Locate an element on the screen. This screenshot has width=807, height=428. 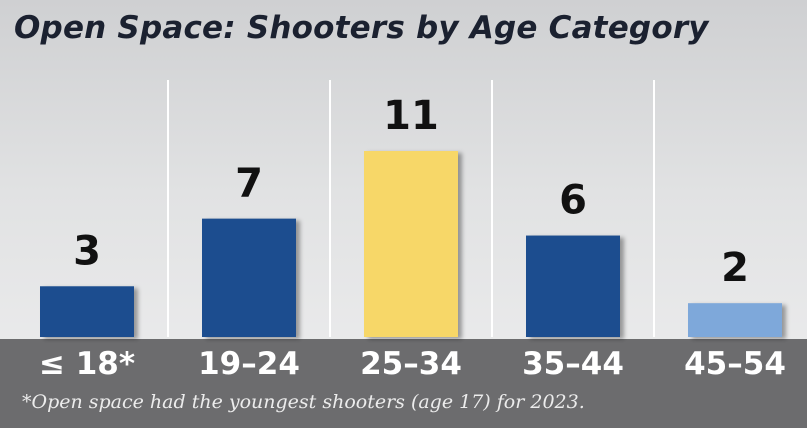
category-label-5: 45–54 is located at coordinates (735, 364).